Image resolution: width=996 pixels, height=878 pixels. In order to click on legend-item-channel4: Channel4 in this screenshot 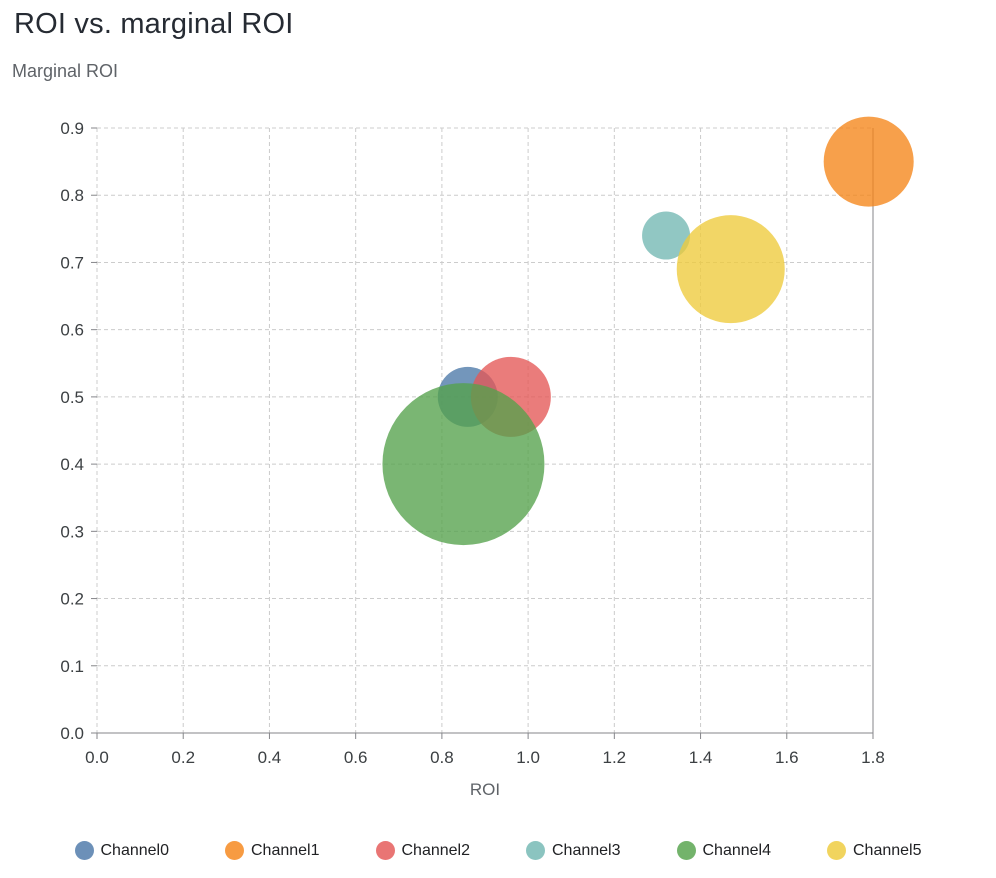, I will do `click(724, 850)`.